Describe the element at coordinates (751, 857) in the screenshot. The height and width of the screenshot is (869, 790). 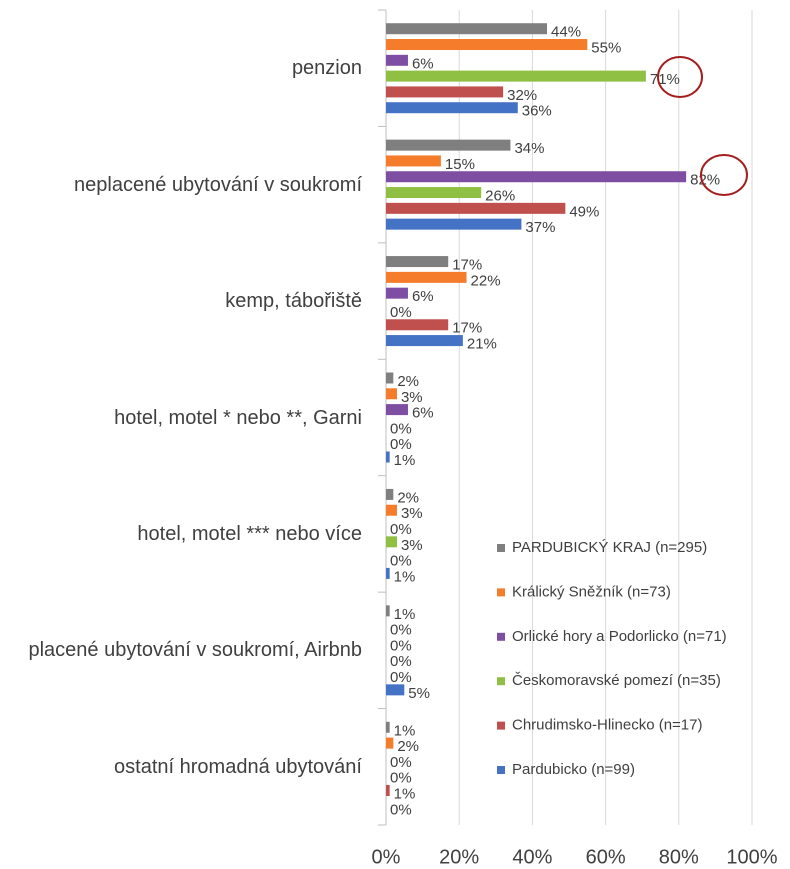
I see `x-tick-label: 100%` at that location.